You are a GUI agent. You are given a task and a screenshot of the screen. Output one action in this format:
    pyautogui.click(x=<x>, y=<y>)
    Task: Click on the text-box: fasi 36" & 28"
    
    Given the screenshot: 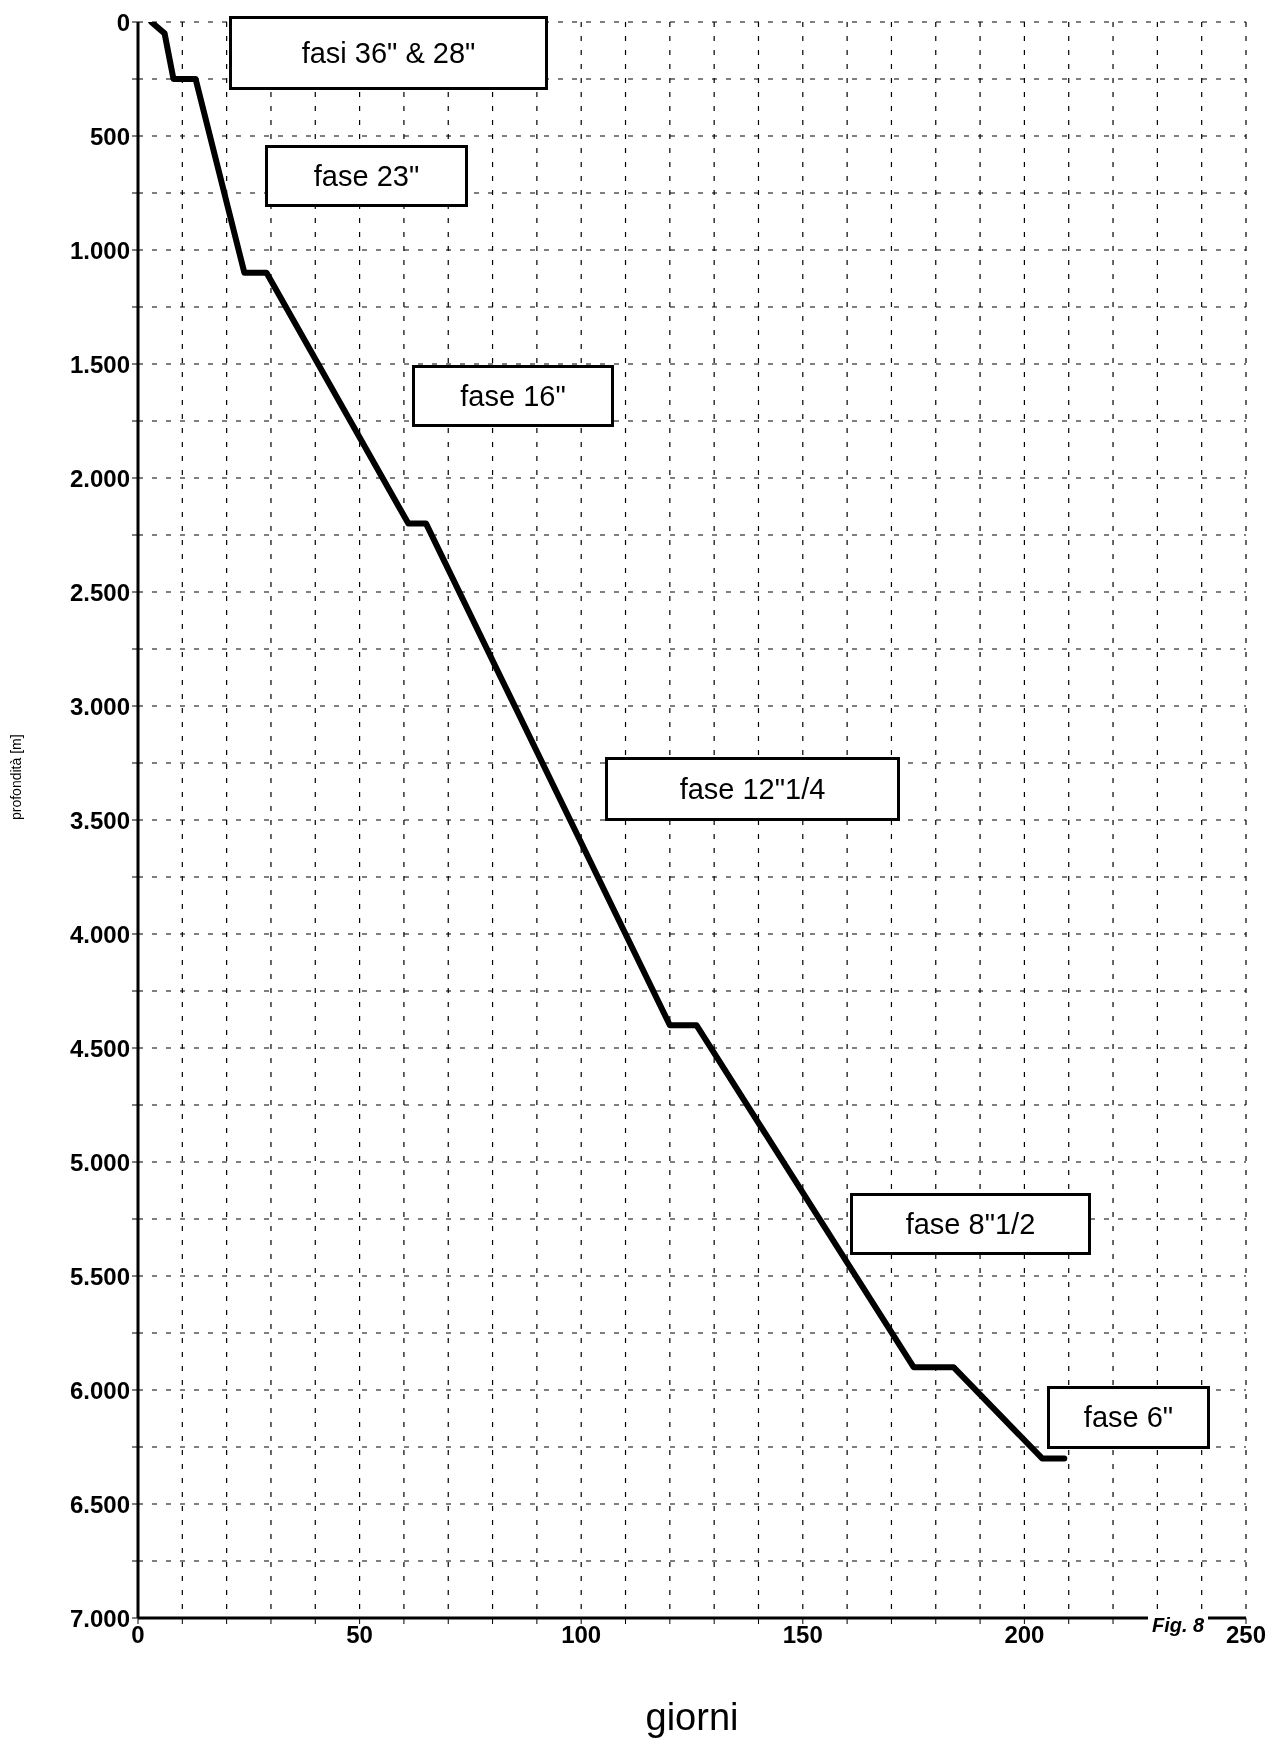 What is the action you would take?
    pyautogui.click(x=388, y=53)
    